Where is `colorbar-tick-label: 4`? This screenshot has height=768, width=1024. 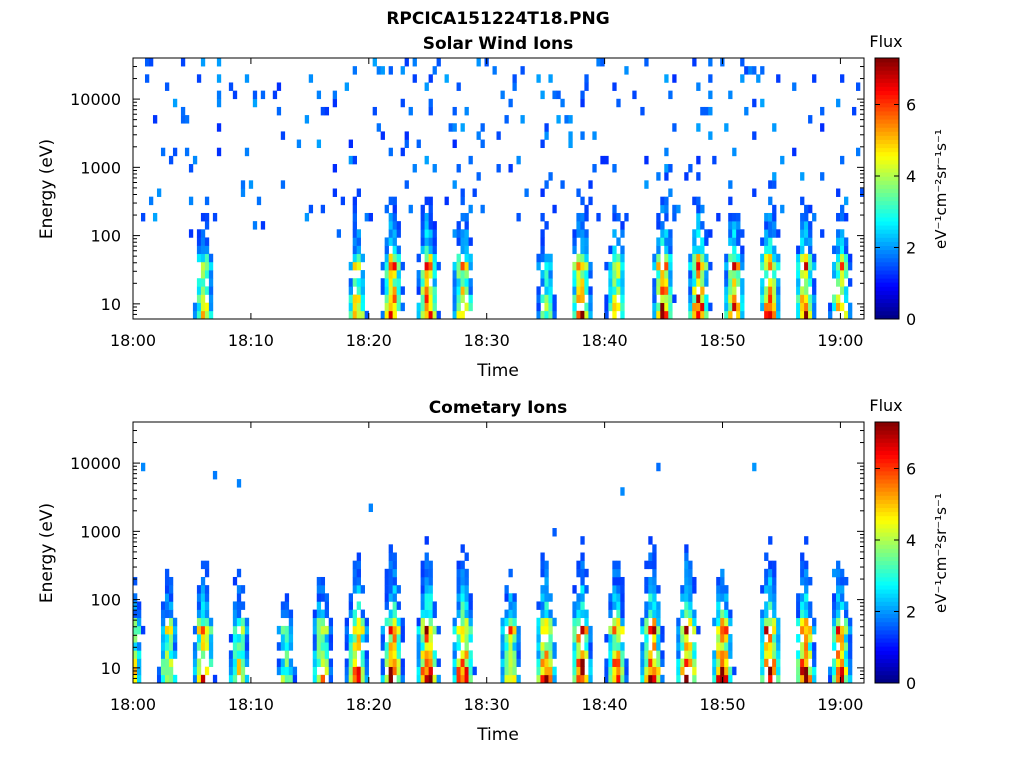
colorbar-tick-label: 4 is located at coordinates (911, 176).